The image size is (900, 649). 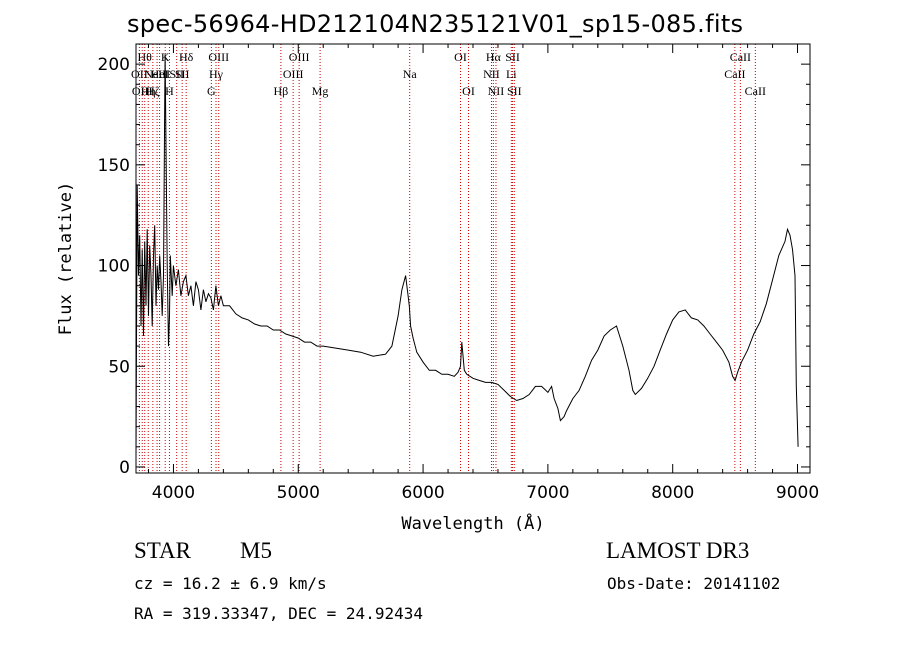 I want to click on line-marker-label: Hζ, so click(x=153, y=91).